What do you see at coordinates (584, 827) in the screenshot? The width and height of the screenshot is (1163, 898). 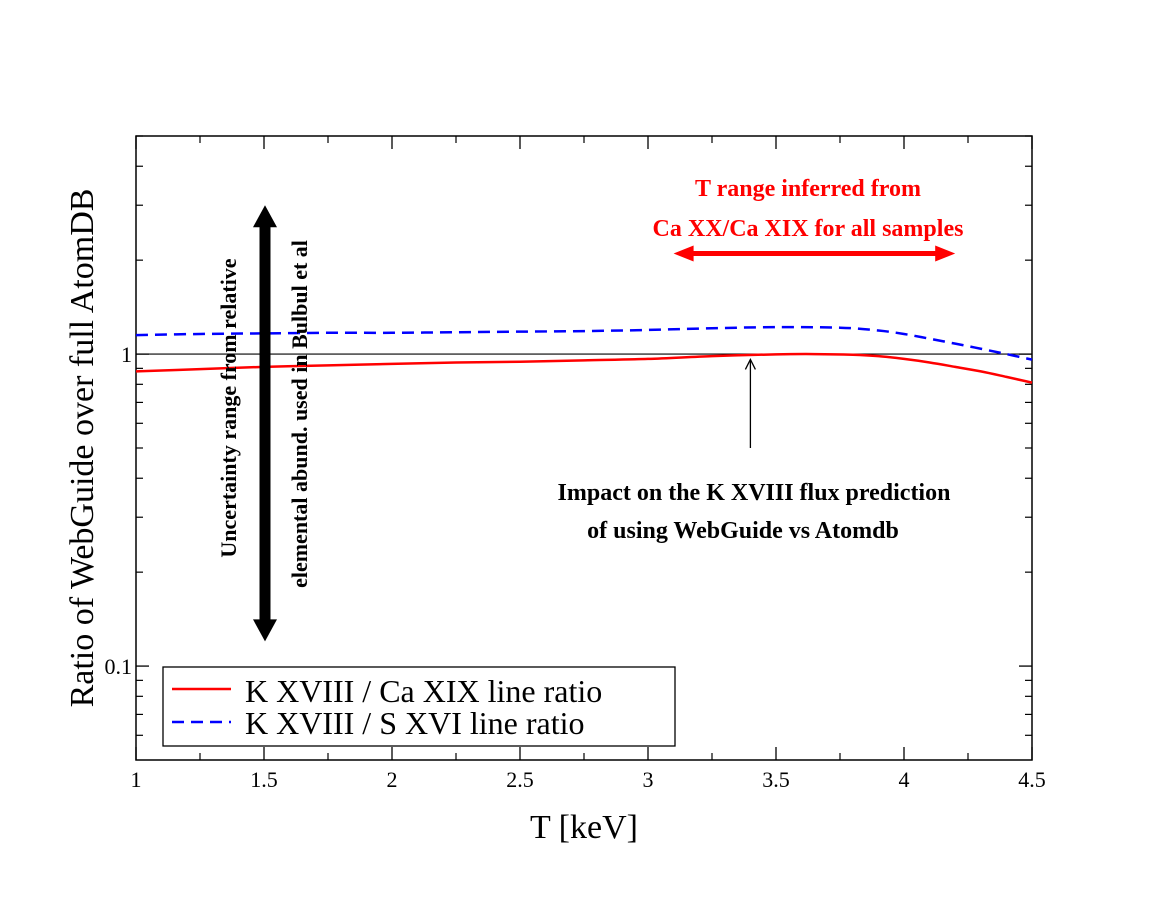 I see `x-axis-label: T [keV]` at bounding box center [584, 827].